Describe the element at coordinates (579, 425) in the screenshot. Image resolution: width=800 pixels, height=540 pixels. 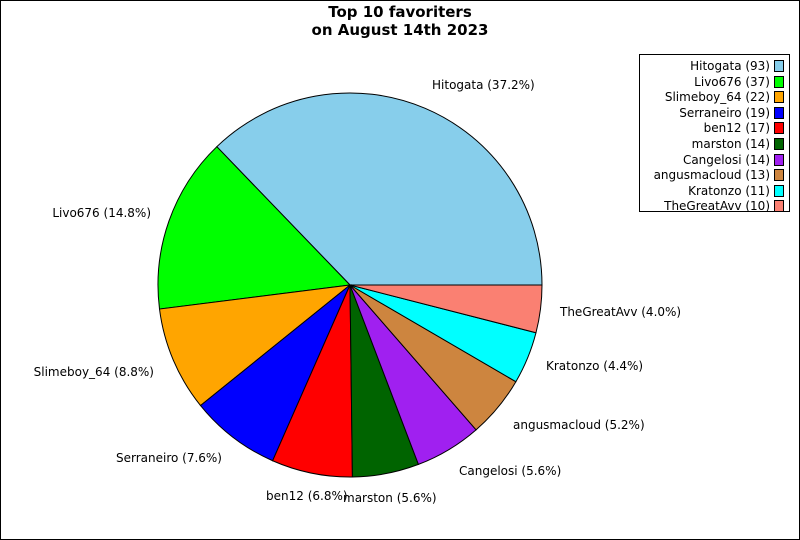
I see `pie-label-angusmacloud: angusmacloud (5.2%)` at that location.